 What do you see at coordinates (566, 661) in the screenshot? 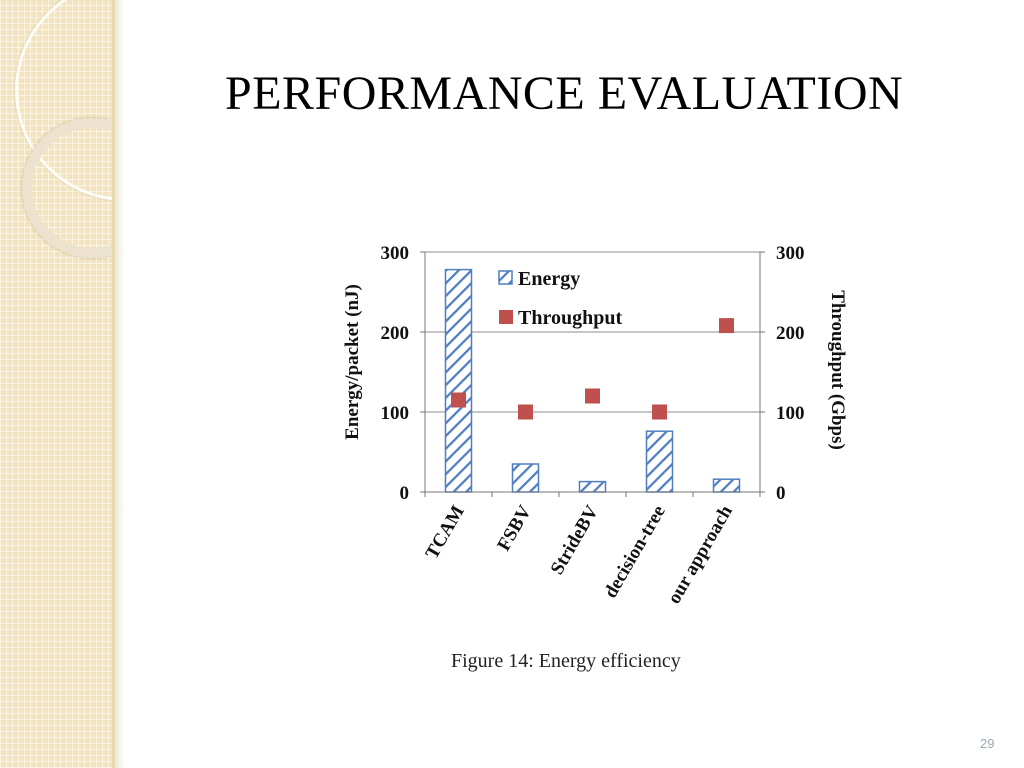
I see `figure-caption: Figure 14: Energy efficiency` at bounding box center [566, 661].